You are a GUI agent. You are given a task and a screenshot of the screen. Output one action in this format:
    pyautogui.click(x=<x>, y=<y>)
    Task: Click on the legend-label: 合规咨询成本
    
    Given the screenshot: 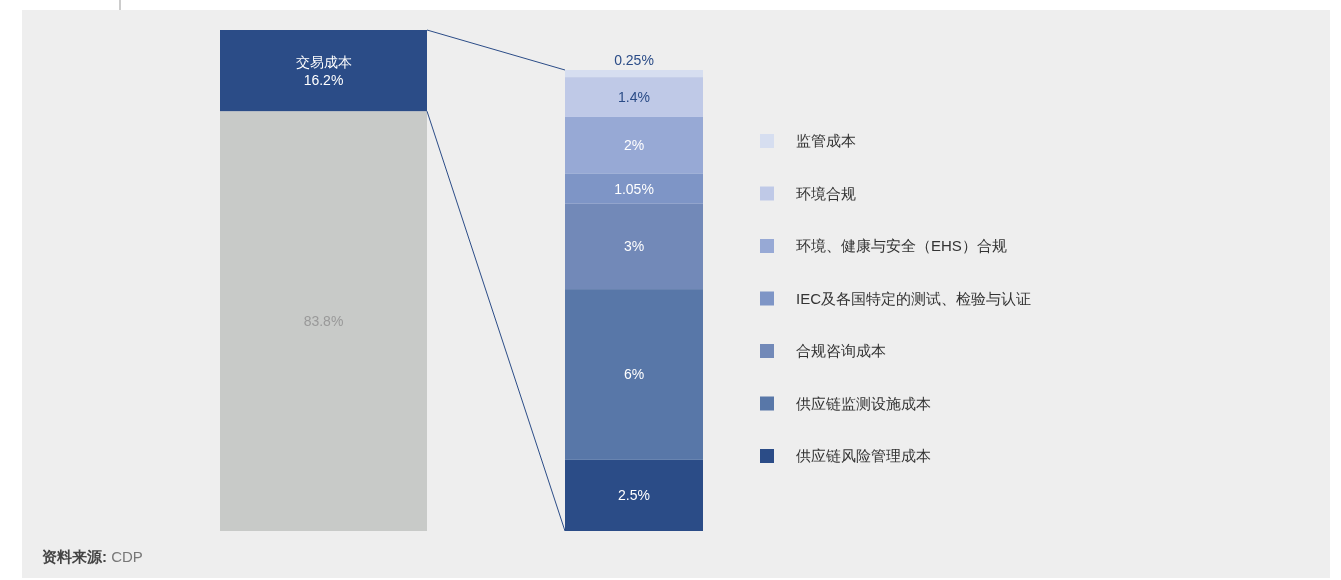 What is the action you would take?
    pyautogui.click(x=841, y=350)
    